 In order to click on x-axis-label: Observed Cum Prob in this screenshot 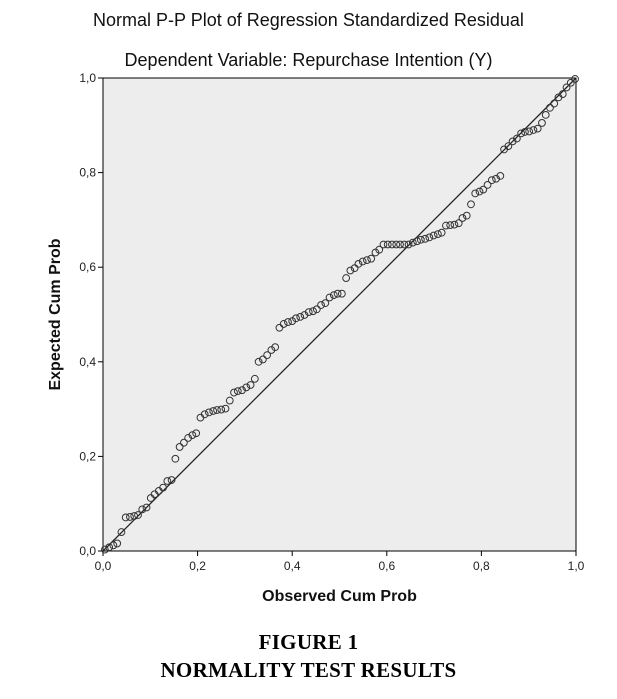, I will do `click(339, 596)`.